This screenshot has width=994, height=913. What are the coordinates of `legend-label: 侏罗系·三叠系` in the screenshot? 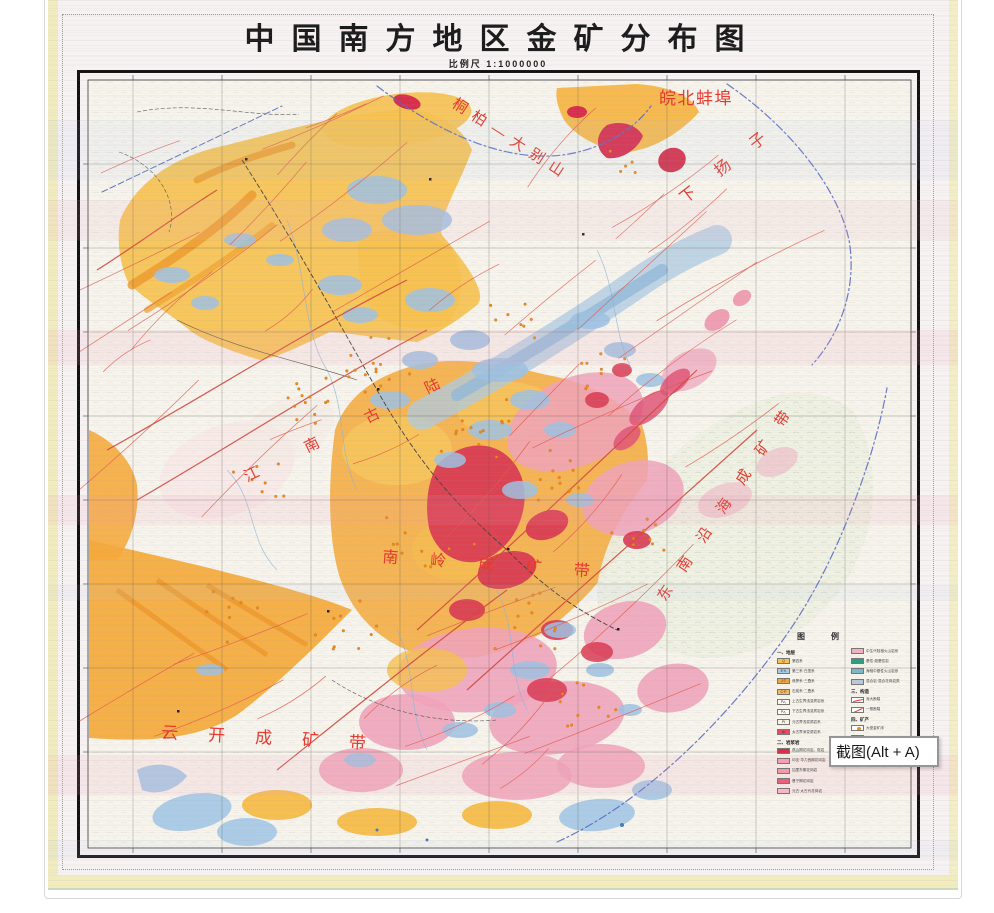 It's located at (803, 680).